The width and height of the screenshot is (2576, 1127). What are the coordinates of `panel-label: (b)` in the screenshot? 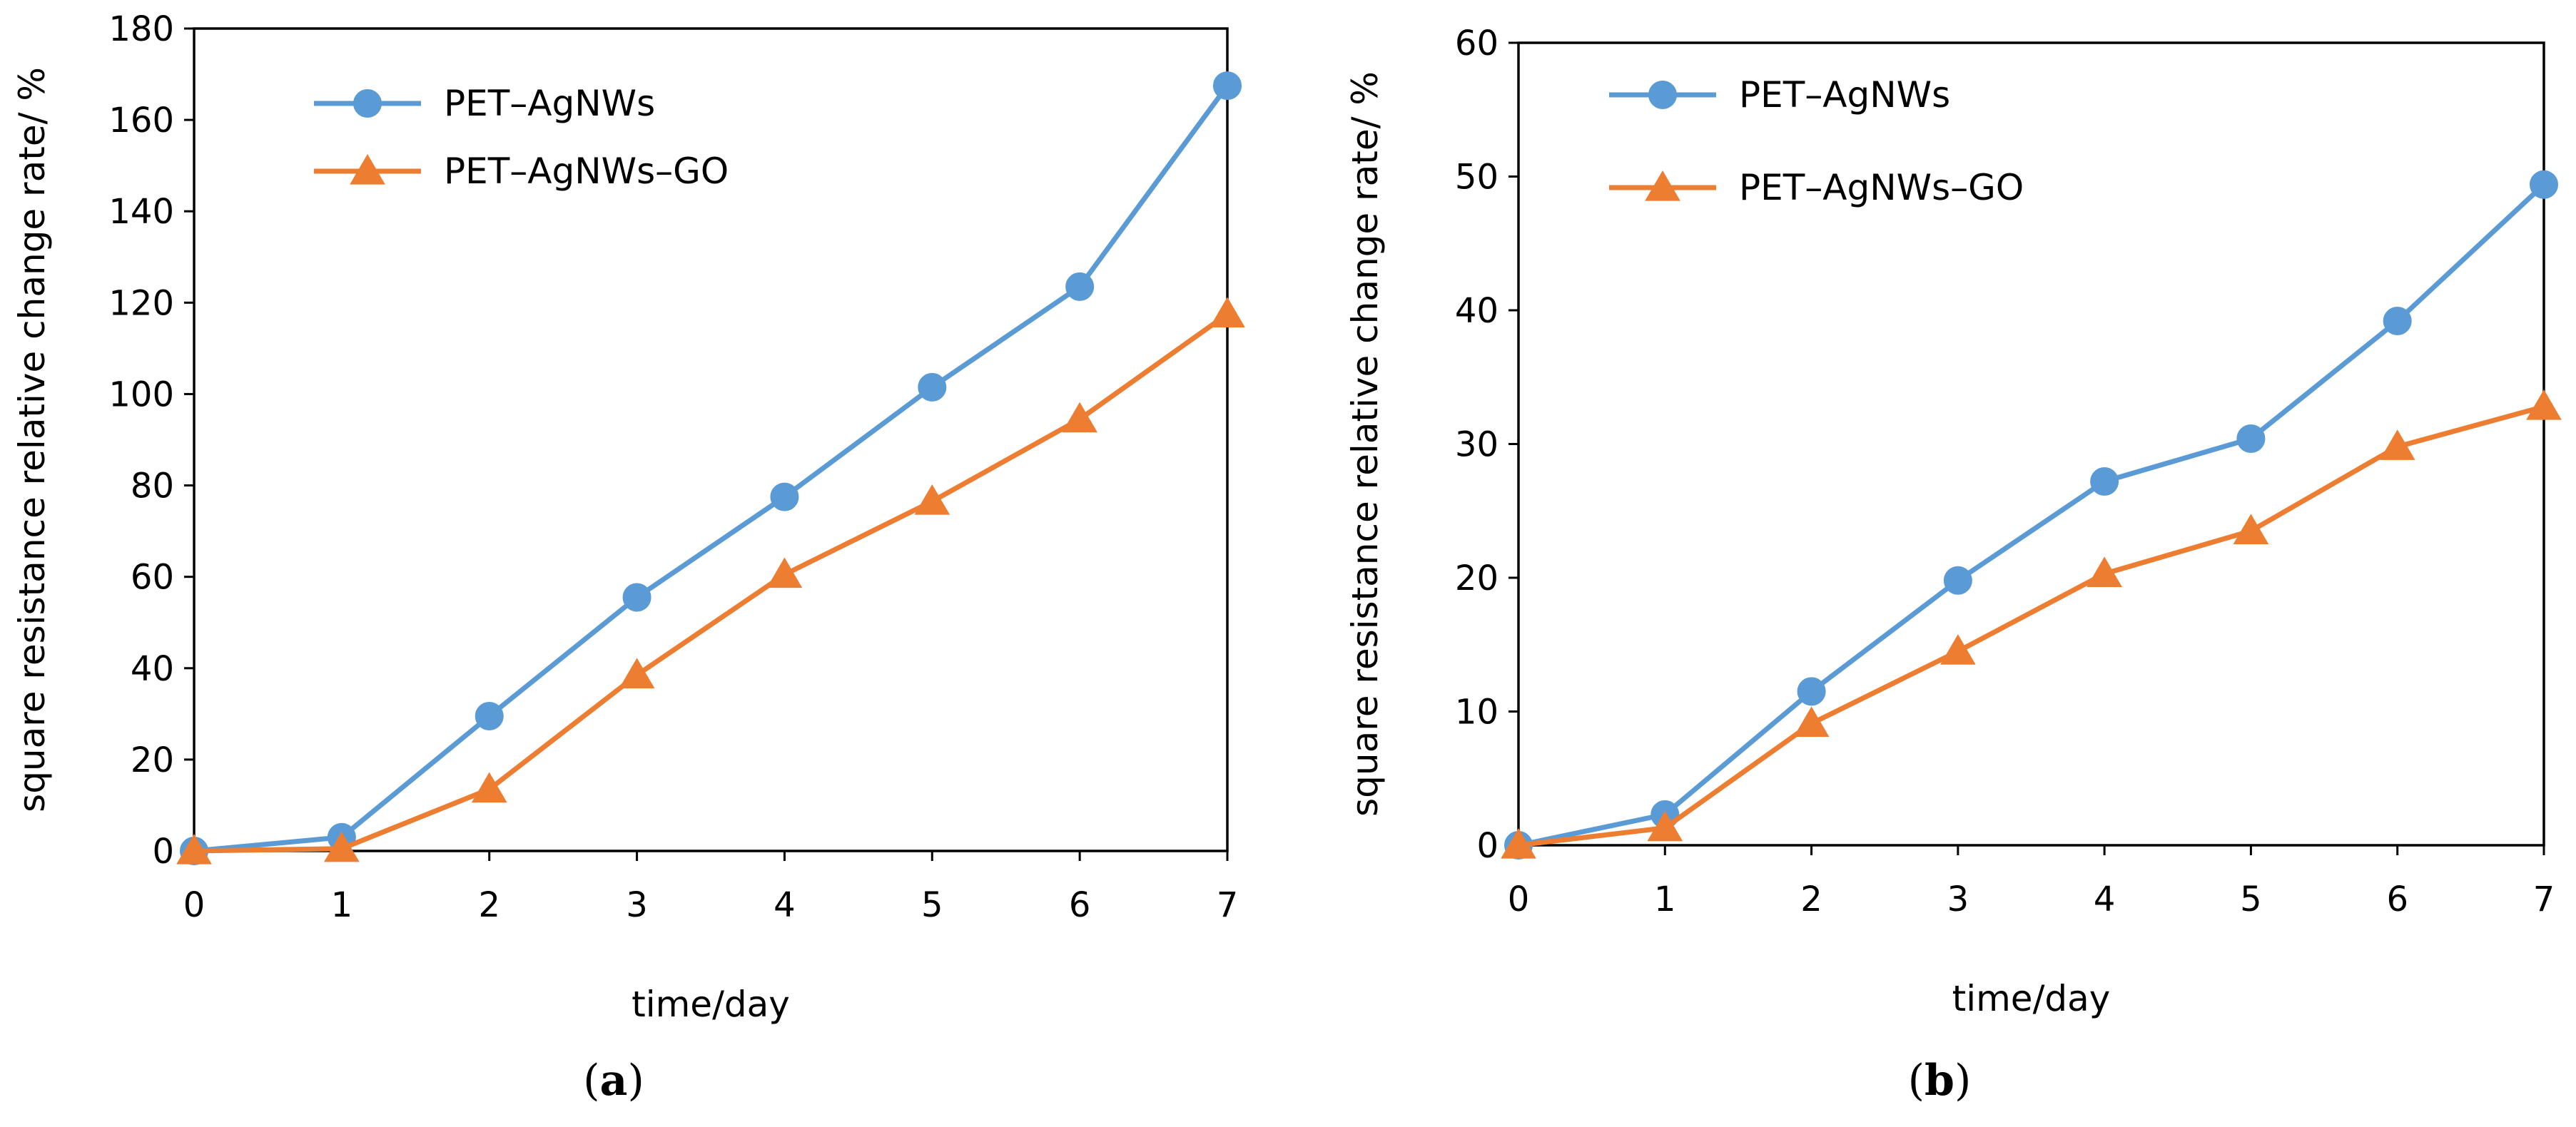 It's located at (1940, 1081).